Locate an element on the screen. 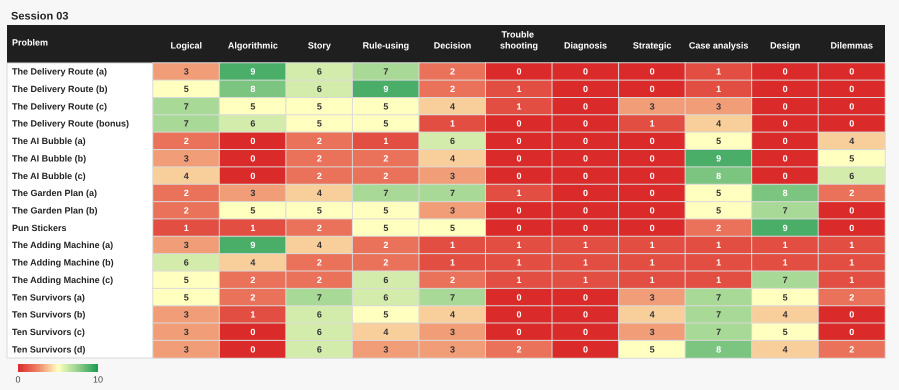 The image size is (899, 390). y-tick-label: The Garden Plan (a) is located at coordinates (55, 193).